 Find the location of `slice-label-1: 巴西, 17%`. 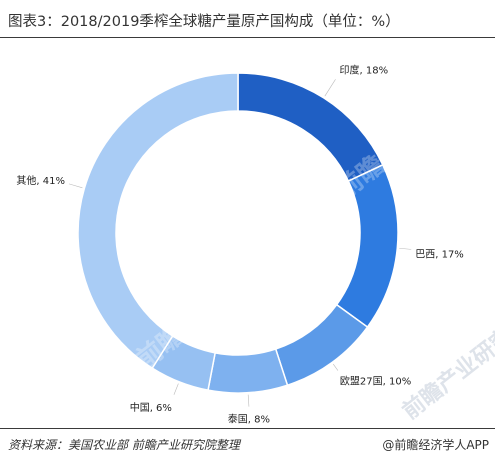

slice-label-1: 巴西, 17% is located at coordinates (439, 254).